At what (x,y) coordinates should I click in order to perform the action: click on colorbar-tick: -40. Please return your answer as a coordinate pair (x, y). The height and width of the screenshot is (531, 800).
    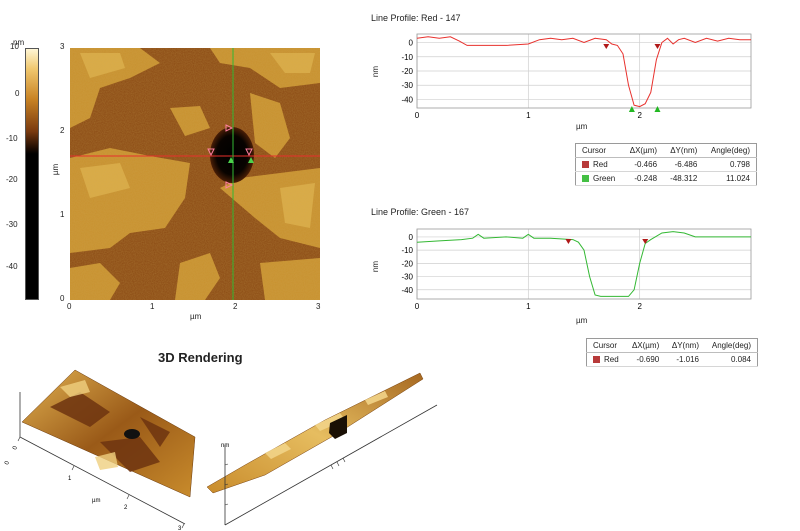
    Looking at the image, I should click on (12, 266).